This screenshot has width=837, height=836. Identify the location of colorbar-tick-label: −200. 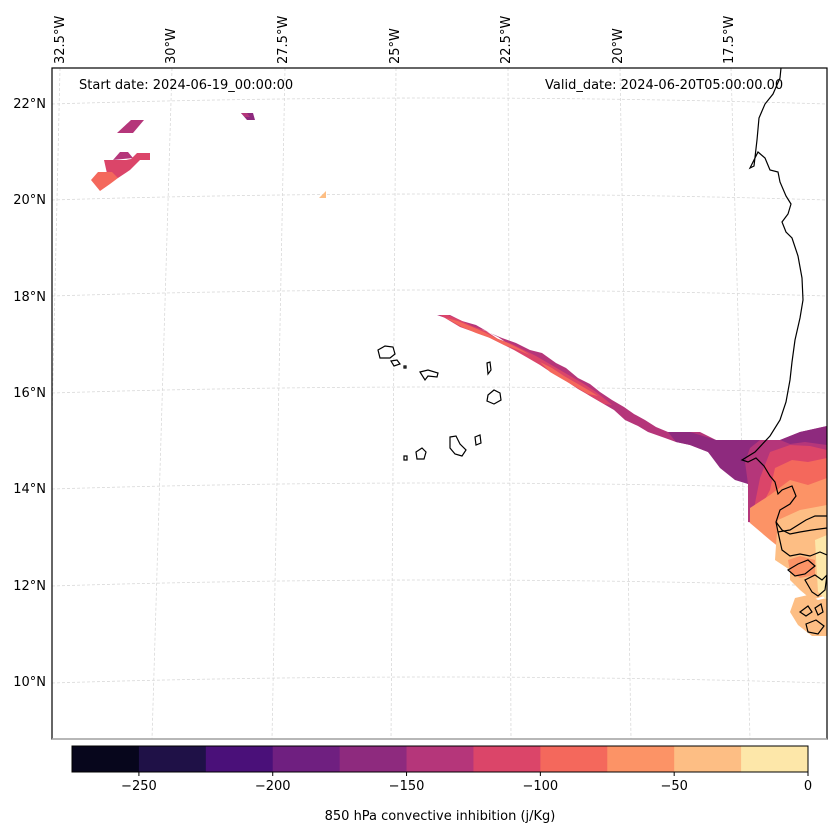
(272, 786).